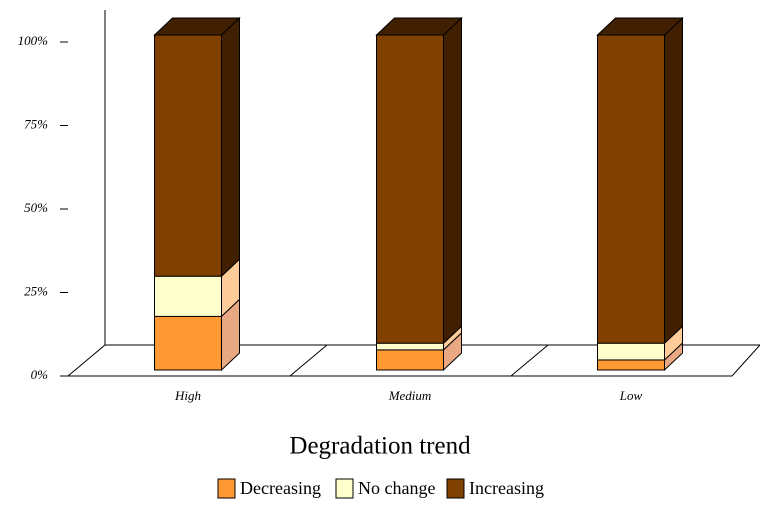 Image resolution: width=760 pixels, height=505 pixels. I want to click on legend-label: Increasing, so click(506, 488).